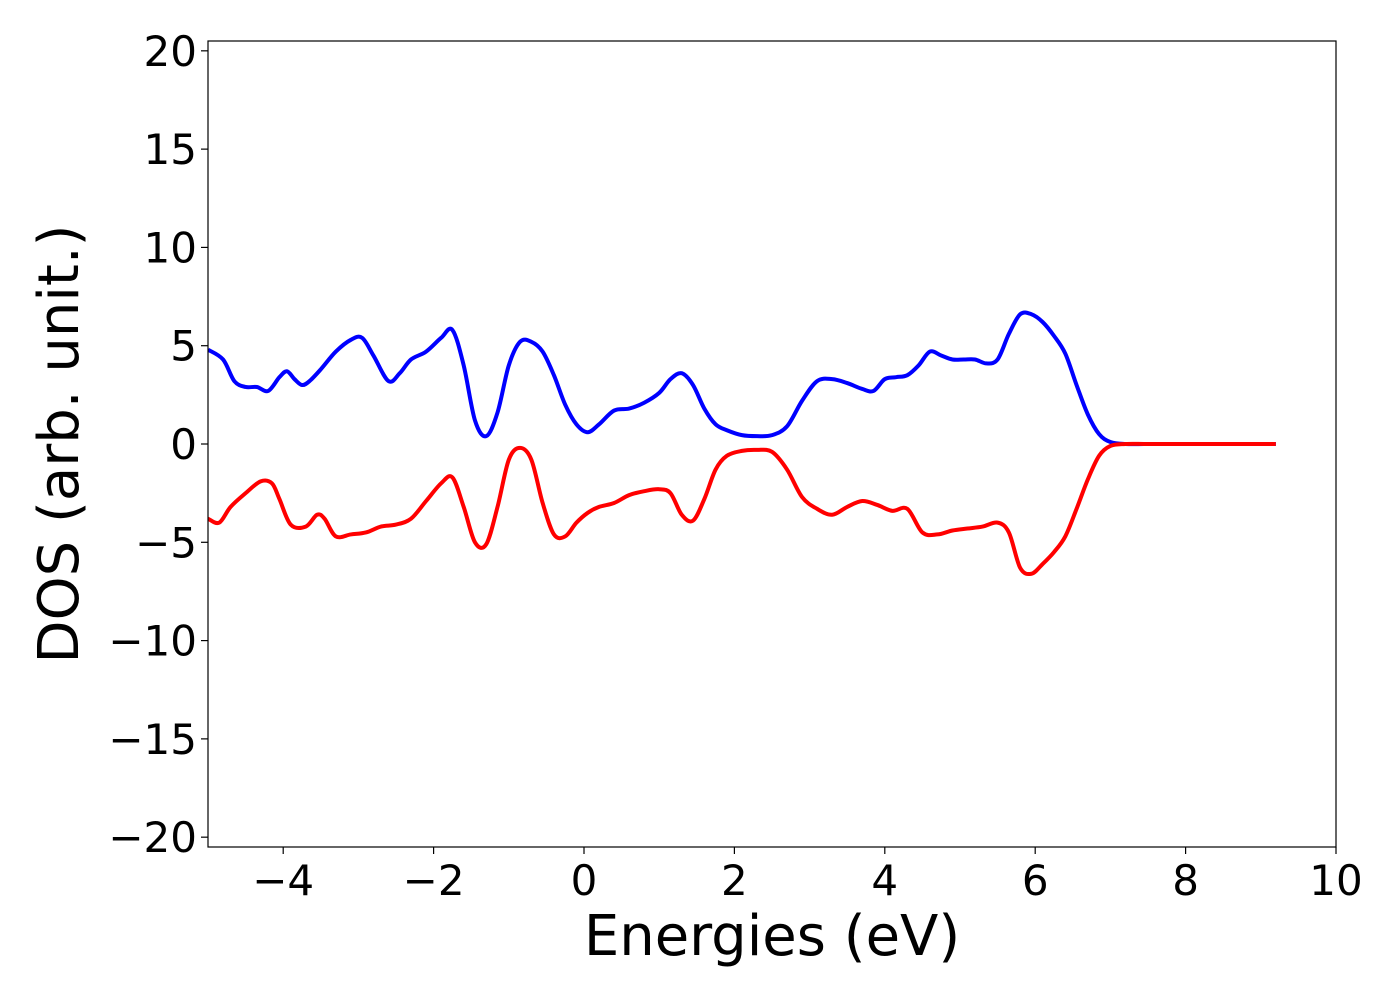 The height and width of the screenshot is (1000, 1400). I want to click on x-tick-label: 8, so click(1185, 880).